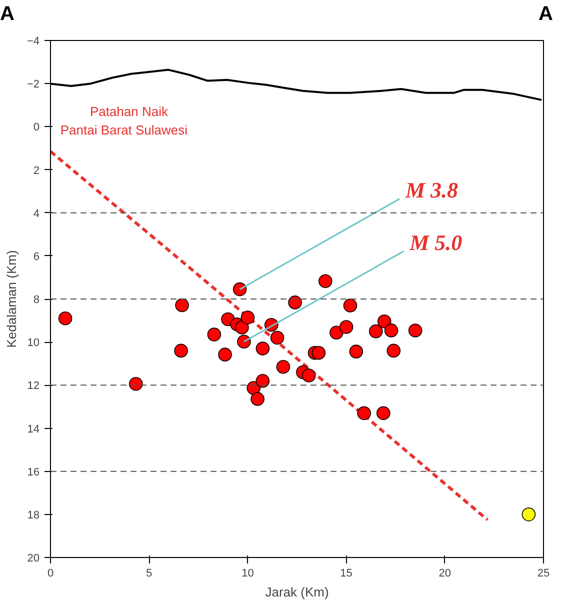 The image size is (563, 602). I want to click on x-tick-label: 15, so click(346, 574).